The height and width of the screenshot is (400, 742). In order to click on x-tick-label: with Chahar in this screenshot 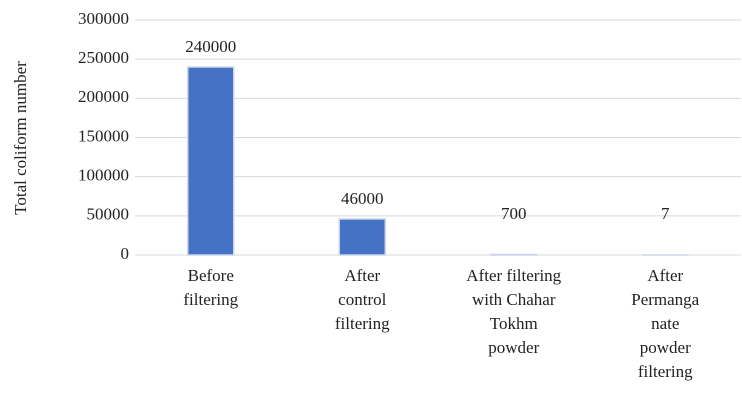, I will do `click(514, 299)`.